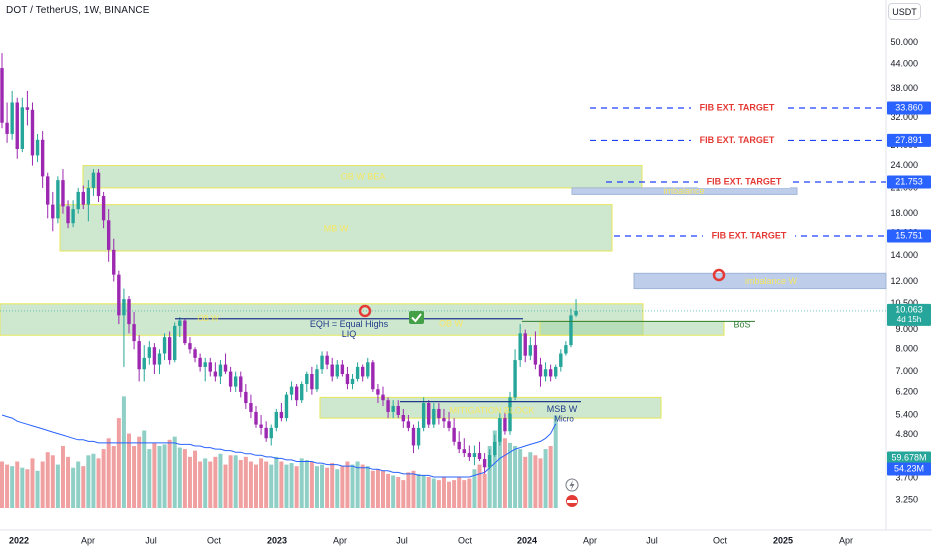 The width and height of the screenshot is (932, 550). I want to click on price-label-volume_ma, so click(909, 469).